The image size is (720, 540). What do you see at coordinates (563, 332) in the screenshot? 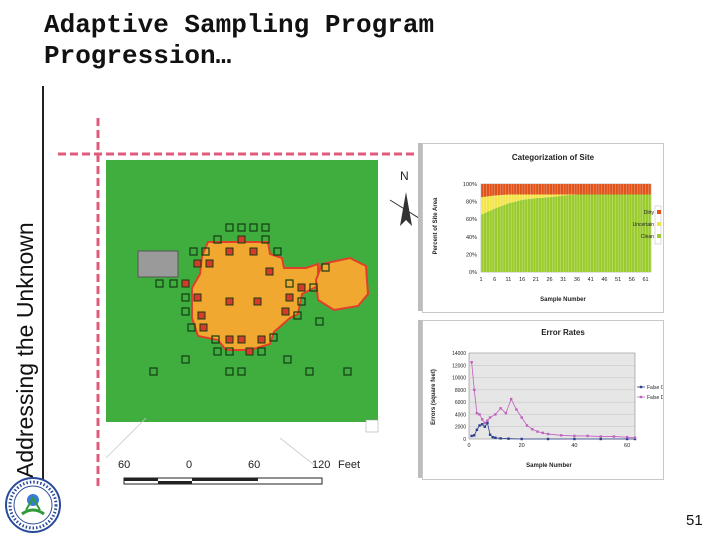
I see `chart2-title: Error Rates` at bounding box center [563, 332].